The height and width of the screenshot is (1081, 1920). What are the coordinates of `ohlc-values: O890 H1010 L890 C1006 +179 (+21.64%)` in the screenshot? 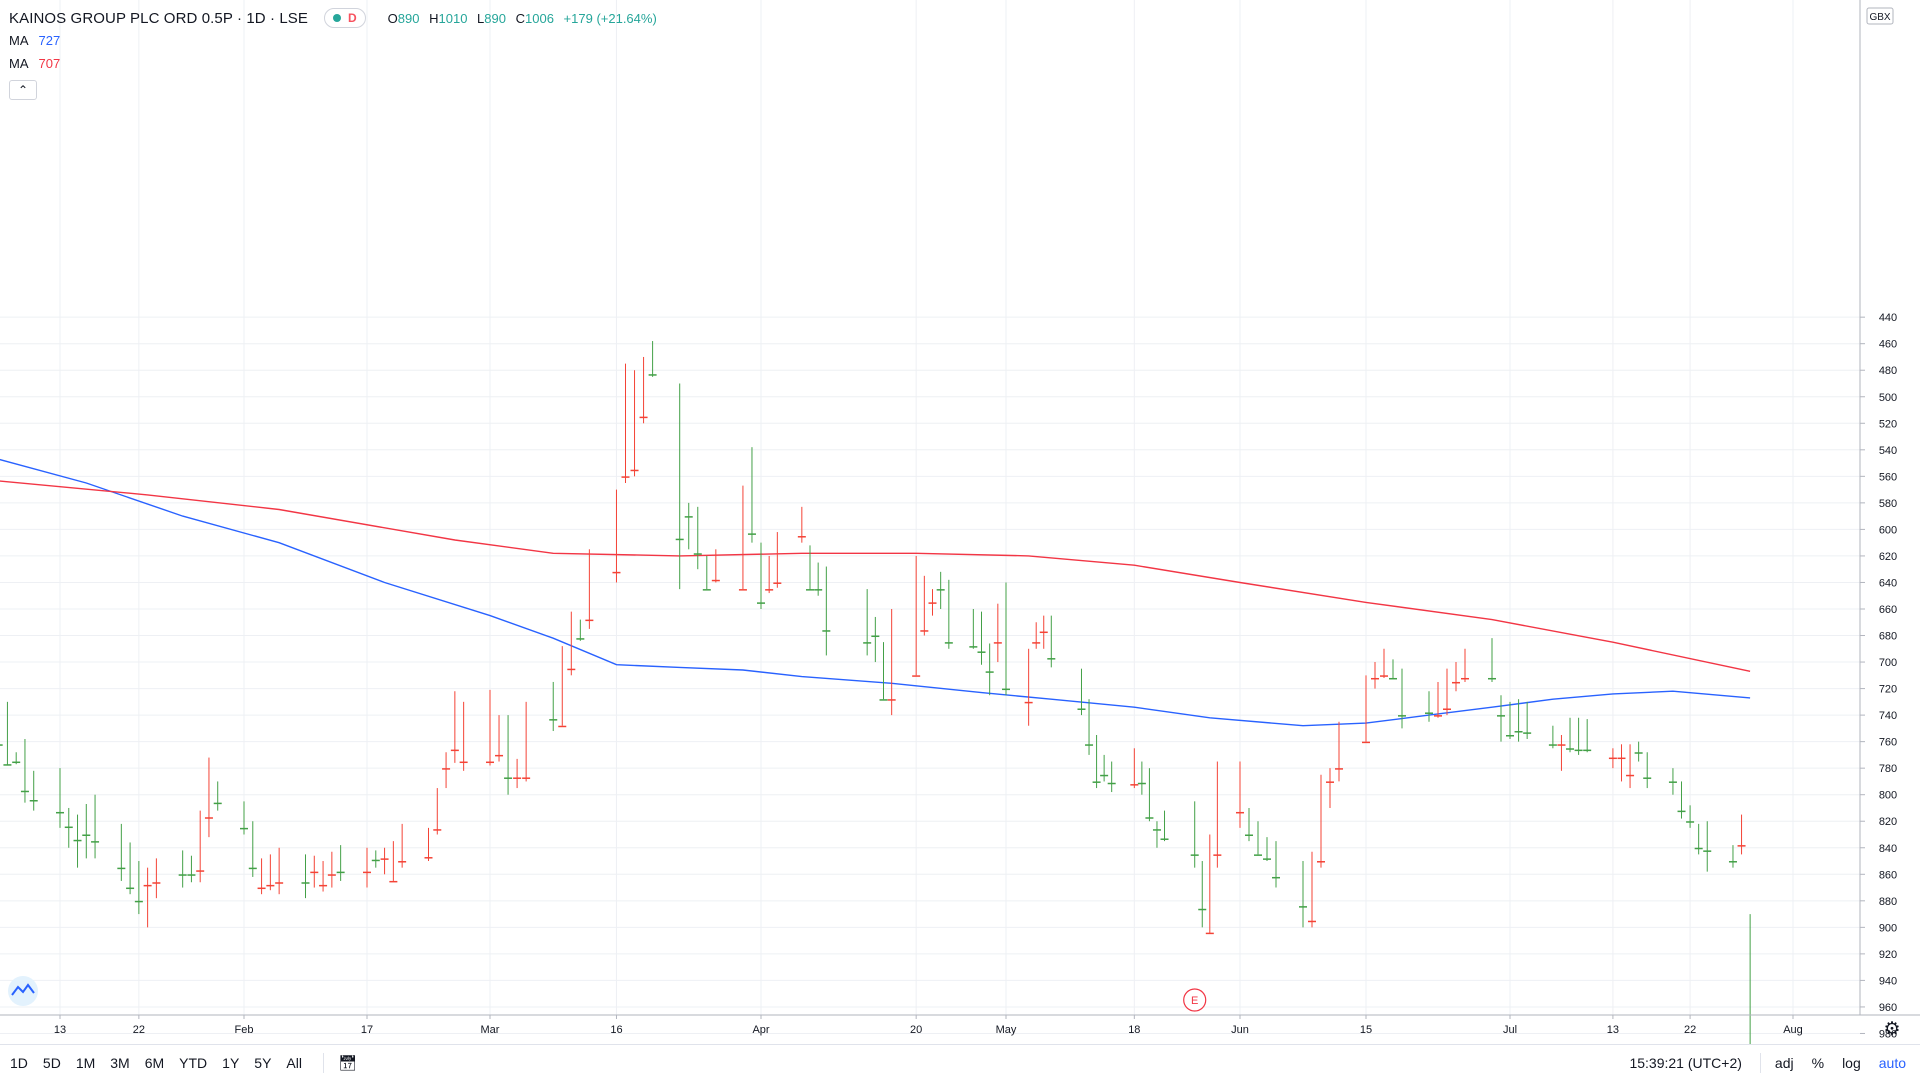 It's located at (525, 18).